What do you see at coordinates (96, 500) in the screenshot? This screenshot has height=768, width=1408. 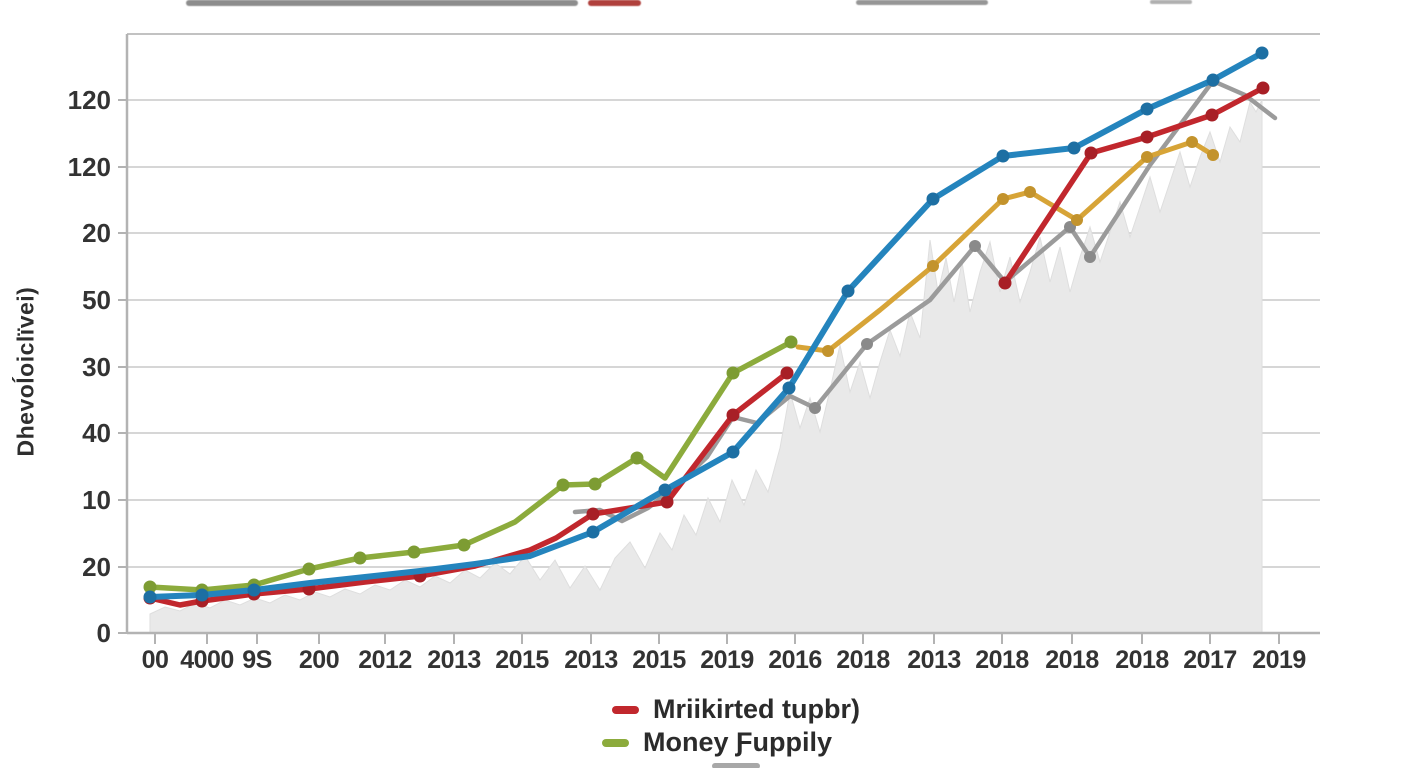 I see `y-tick-label: 10` at bounding box center [96, 500].